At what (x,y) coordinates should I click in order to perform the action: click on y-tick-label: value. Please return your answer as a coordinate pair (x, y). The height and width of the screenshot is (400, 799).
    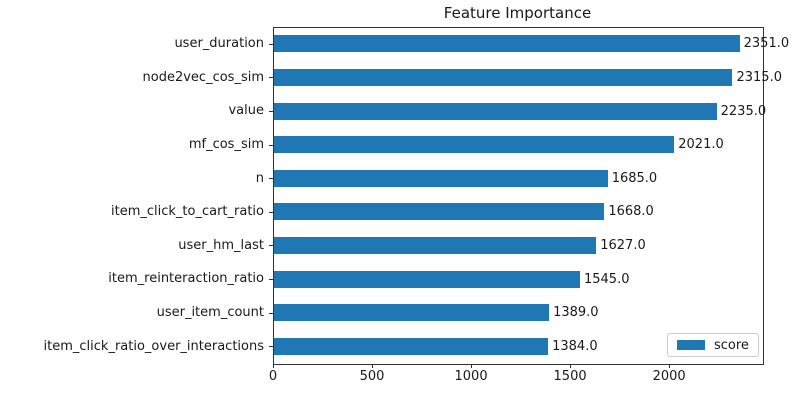
    Looking at the image, I should click on (246, 111).